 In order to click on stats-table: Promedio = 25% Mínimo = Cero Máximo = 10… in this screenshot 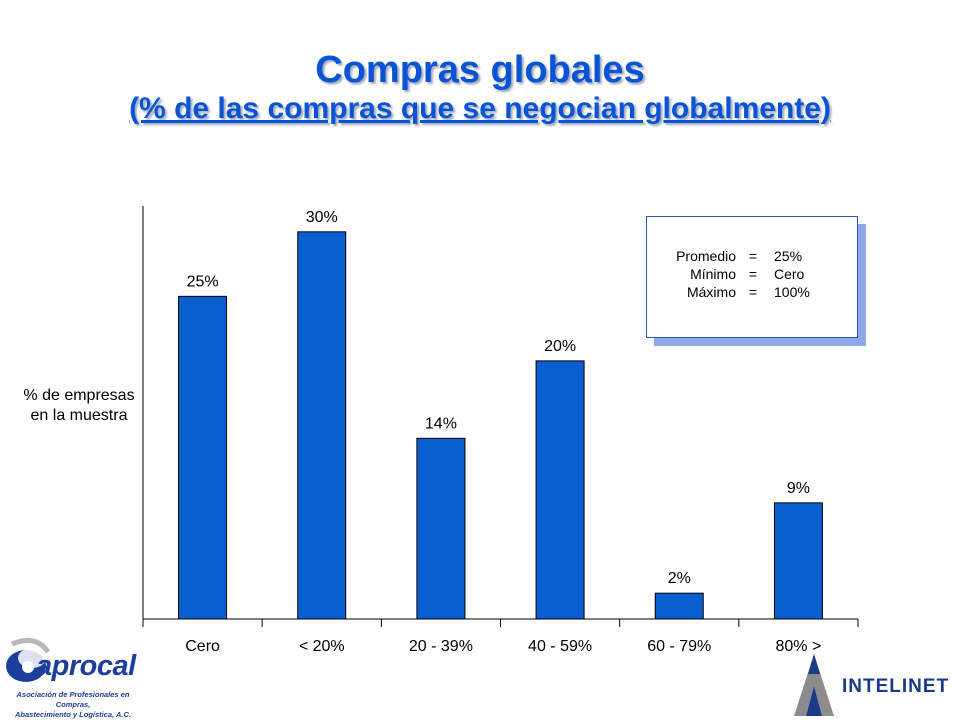, I will do `click(748, 274)`.